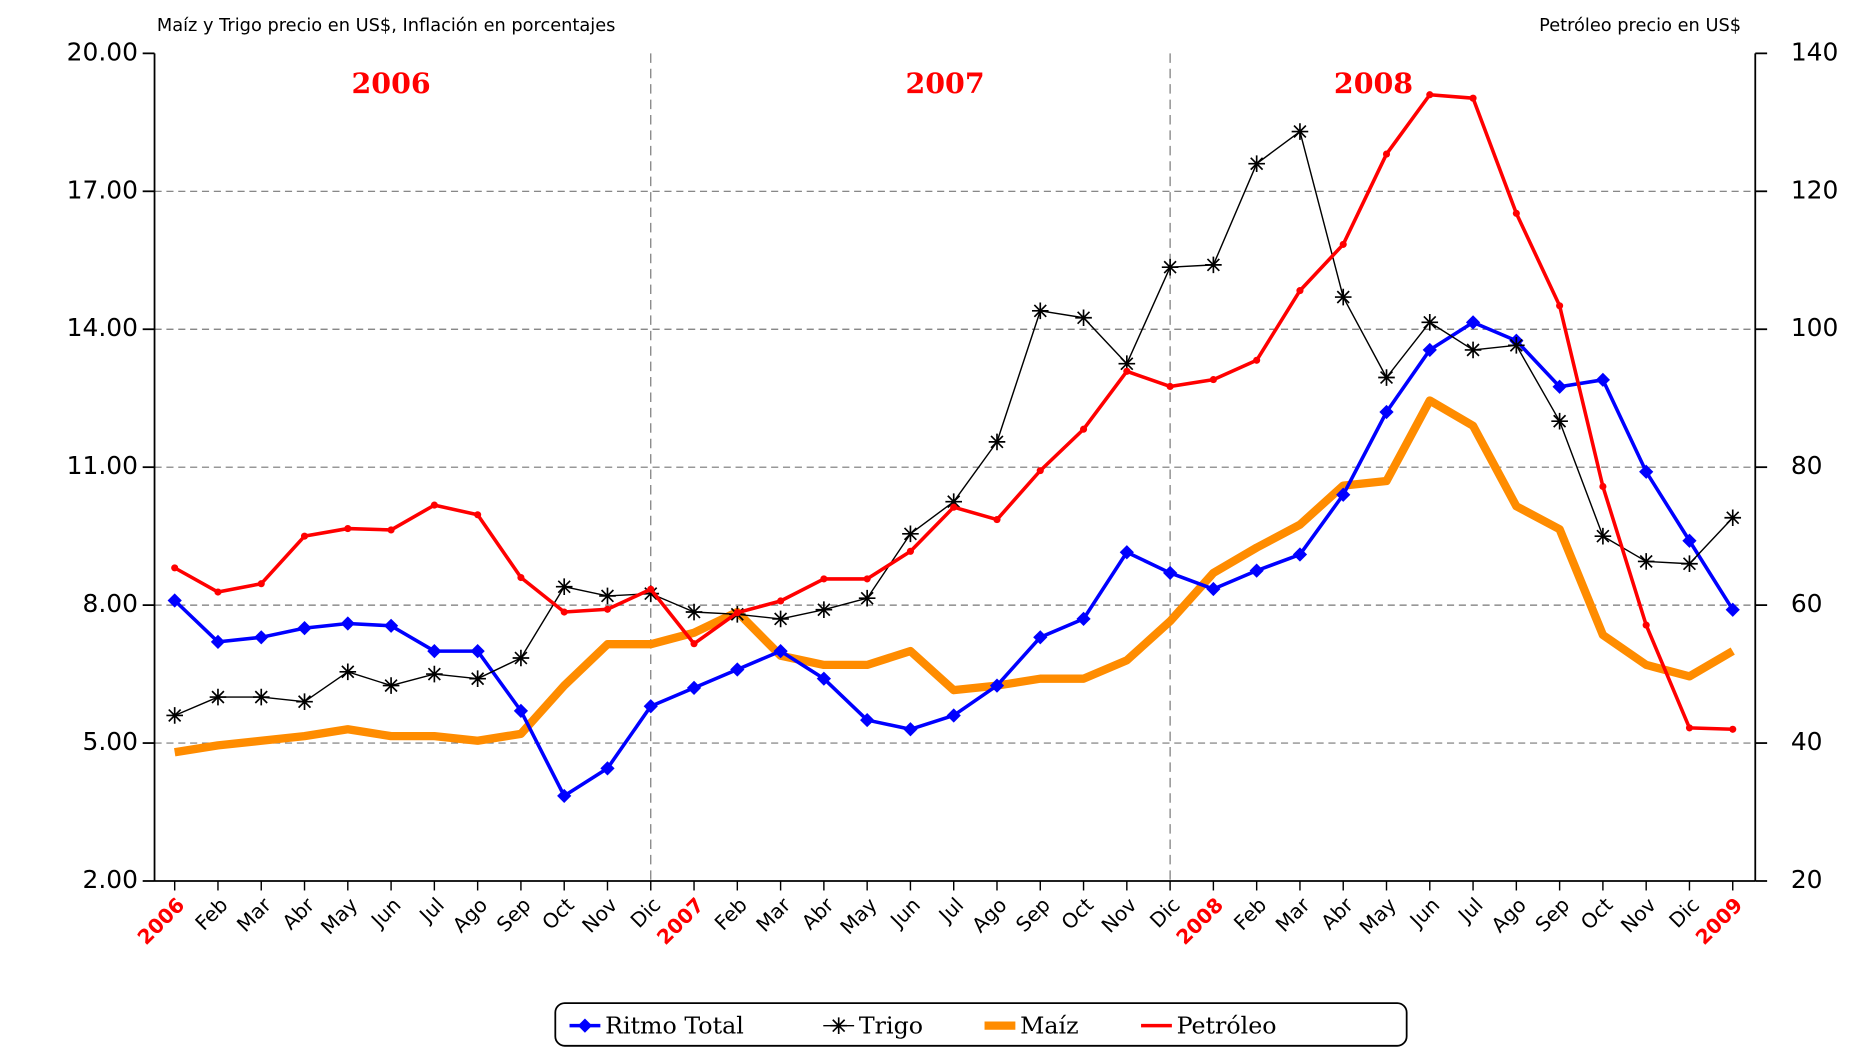  I want to click on x-tick-label: 2006, so click(161, 921).